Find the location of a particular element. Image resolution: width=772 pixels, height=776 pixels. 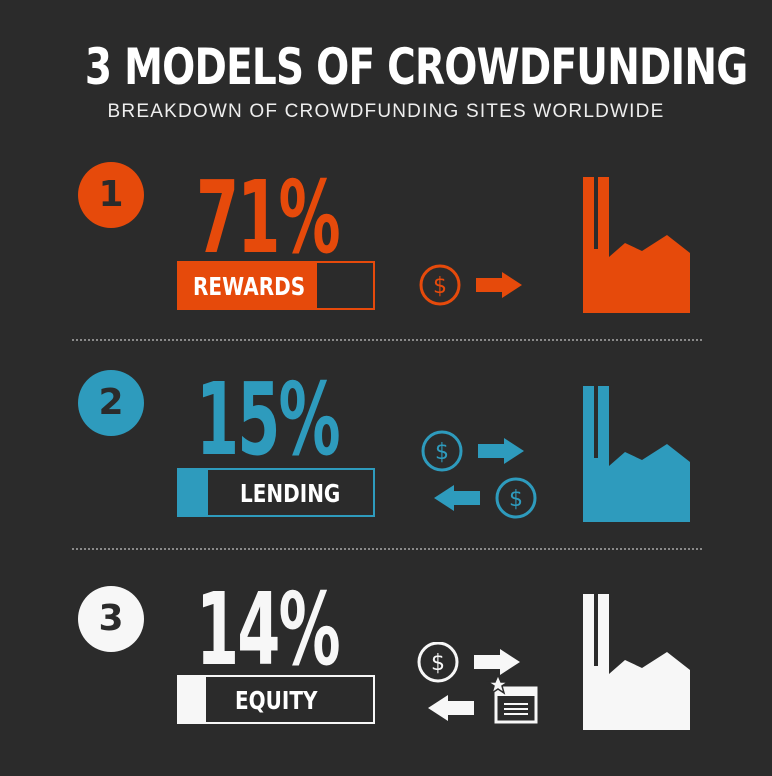

model-bar: LENDING is located at coordinates (276, 492).